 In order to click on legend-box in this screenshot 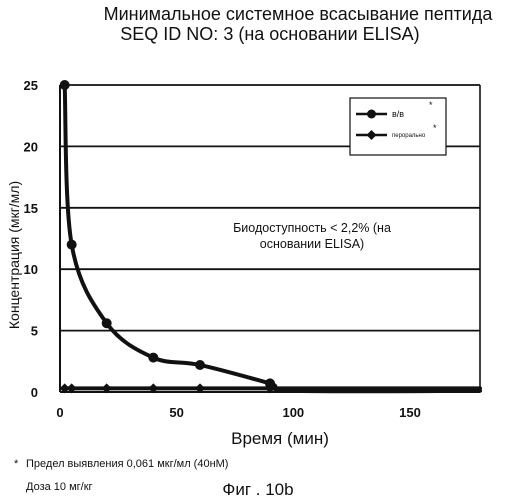, I will do `click(398, 126)`.